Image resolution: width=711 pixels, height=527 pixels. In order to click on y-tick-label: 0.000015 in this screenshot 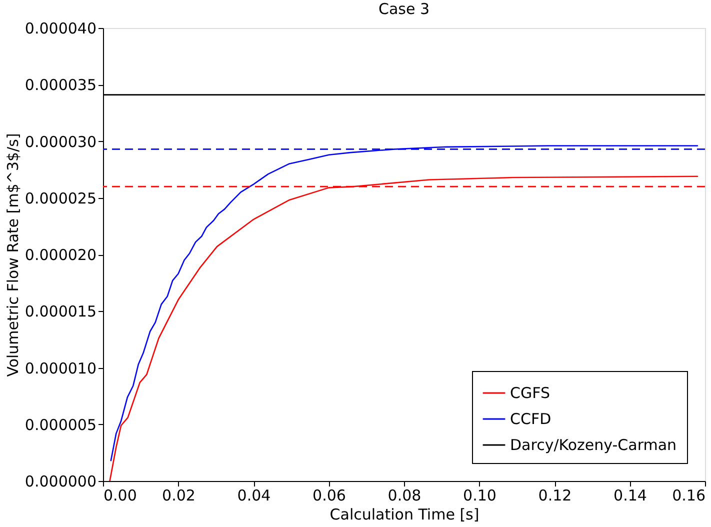, I will do `click(60, 311)`.